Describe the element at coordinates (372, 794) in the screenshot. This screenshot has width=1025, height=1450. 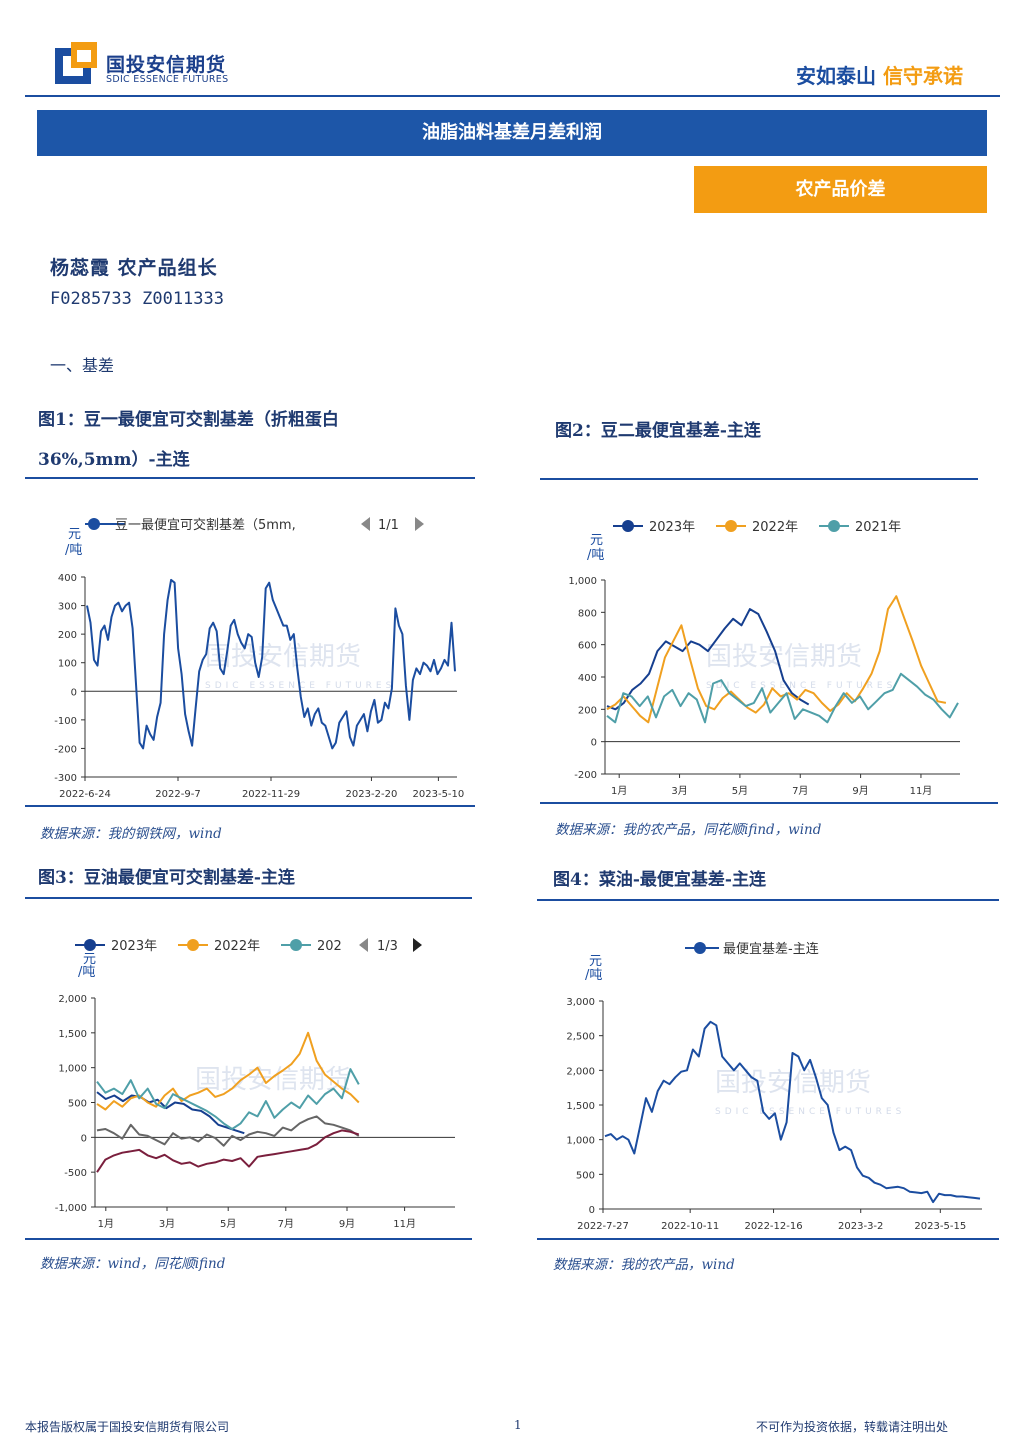
I see `x-tick-label: 2023-2-20` at that location.